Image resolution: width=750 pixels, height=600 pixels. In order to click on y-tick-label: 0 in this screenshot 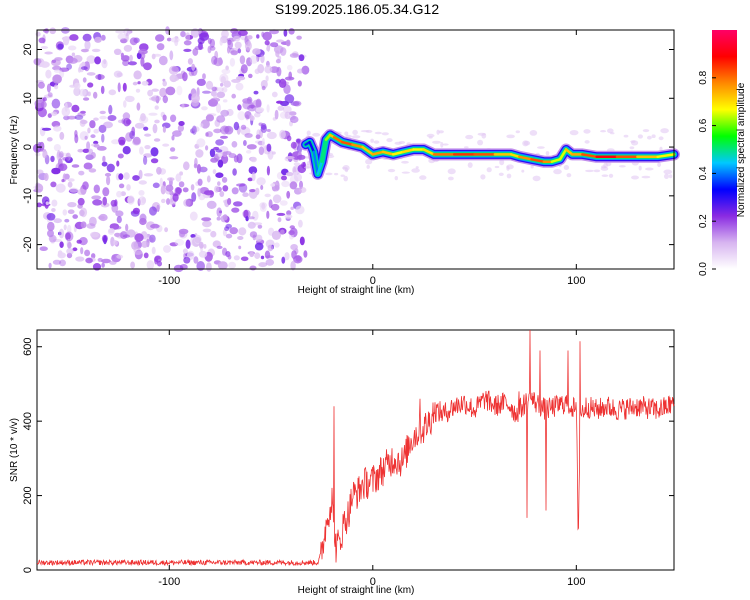, I will do `click(28, 147)`.